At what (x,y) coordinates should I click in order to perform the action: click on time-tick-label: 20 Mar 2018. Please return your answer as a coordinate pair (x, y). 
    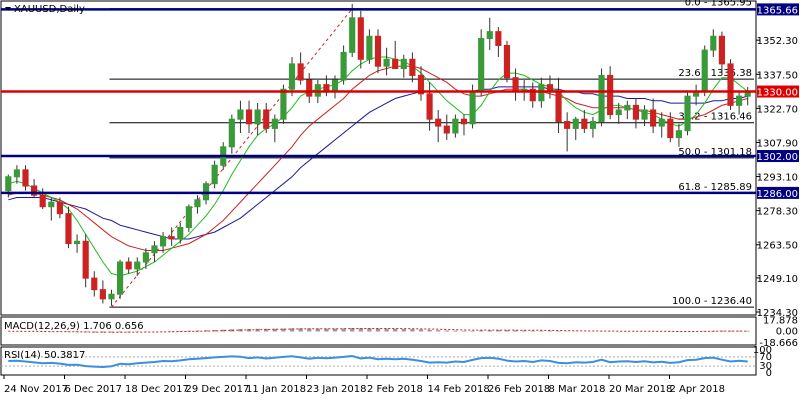
    Looking at the image, I should click on (640, 389).